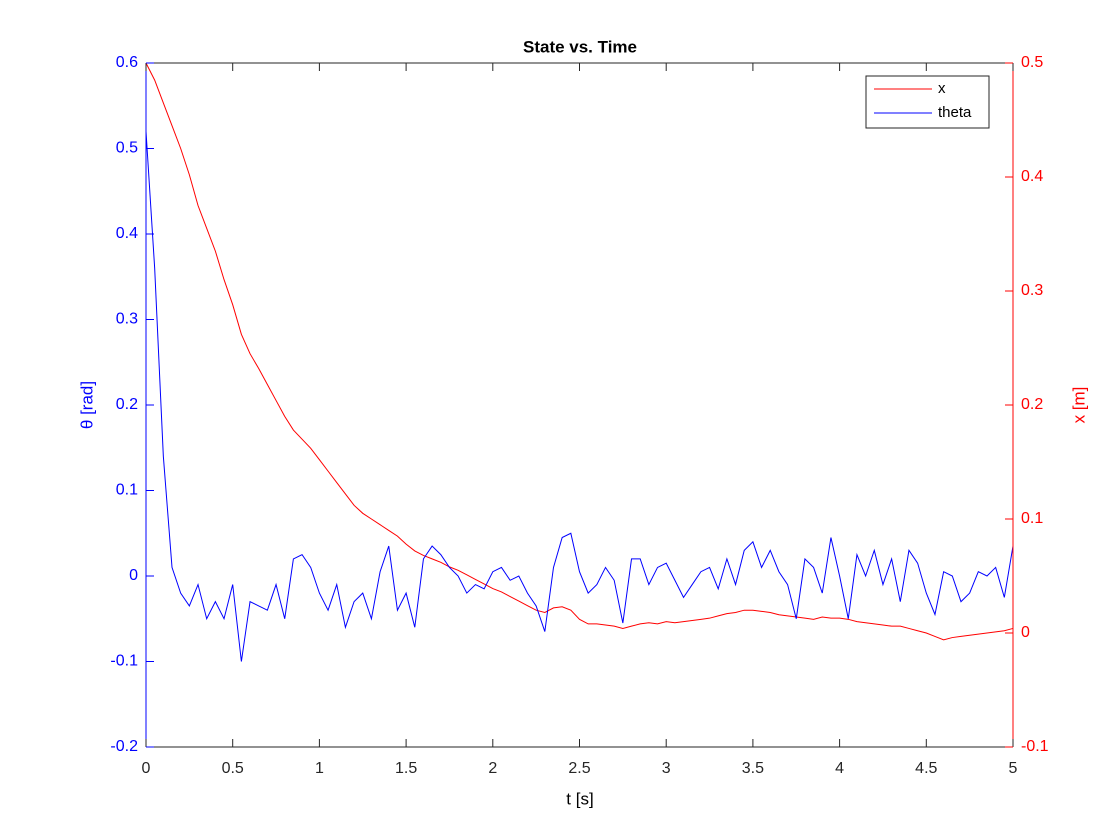 The height and width of the screenshot is (840, 1120). Describe the element at coordinates (124, 746) in the screenshot. I see `y-tick-label: -0.2` at that location.